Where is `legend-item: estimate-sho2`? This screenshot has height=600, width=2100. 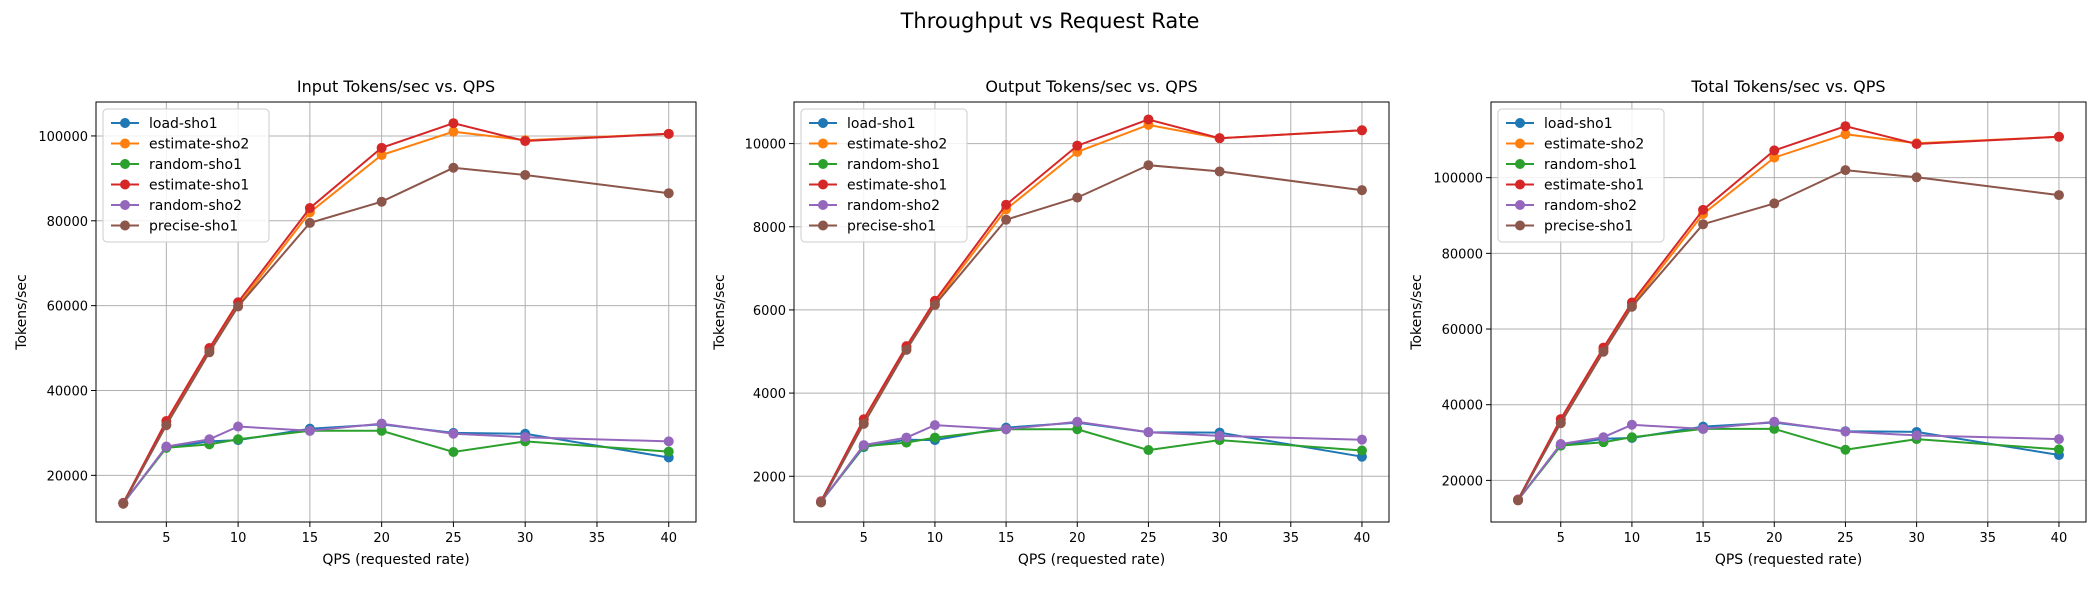
legend-item: estimate-sho2 is located at coordinates (878, 145).